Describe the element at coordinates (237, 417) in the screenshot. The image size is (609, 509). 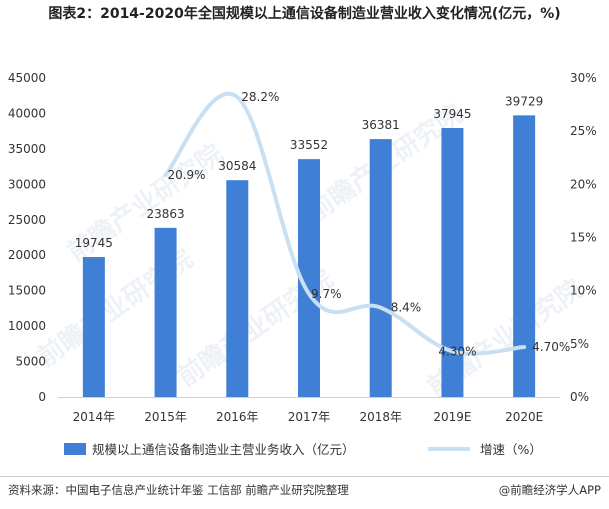
I see `x-tick-label: 2016年` at that location.